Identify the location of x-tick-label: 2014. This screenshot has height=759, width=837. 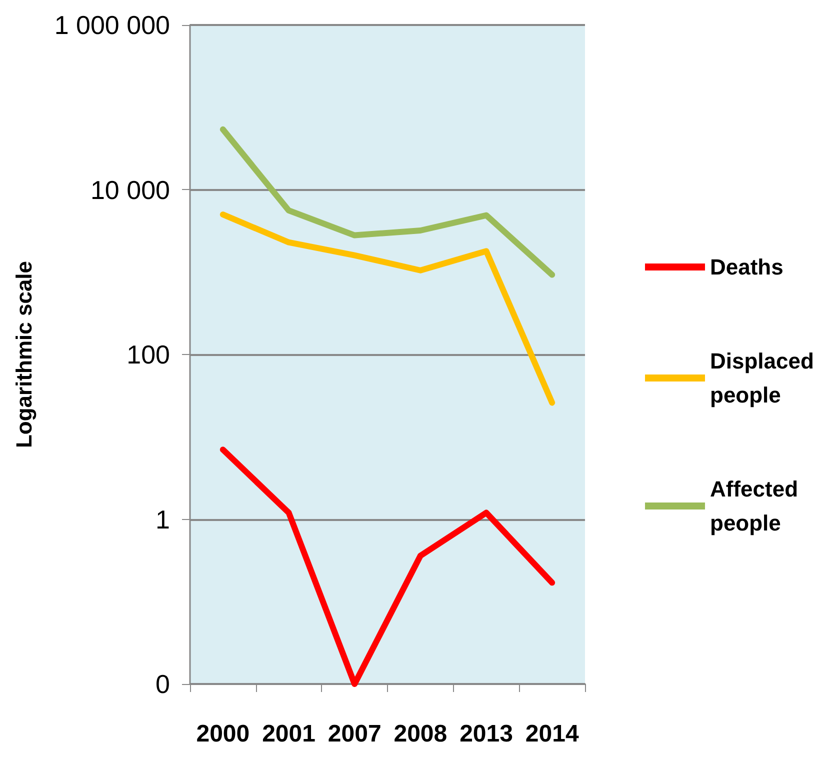
(552, 734).